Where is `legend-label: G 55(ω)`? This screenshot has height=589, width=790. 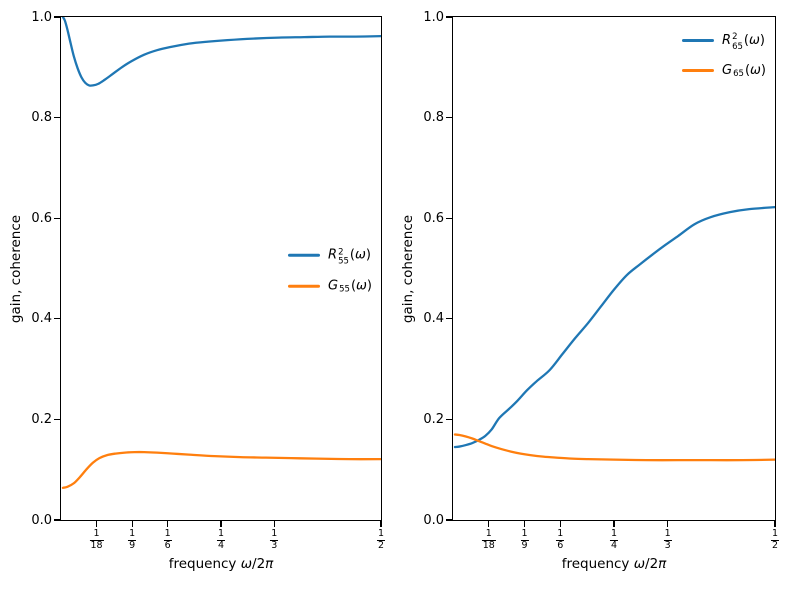 legend-label: G 55(ω) is located at coordinates (350, 286).